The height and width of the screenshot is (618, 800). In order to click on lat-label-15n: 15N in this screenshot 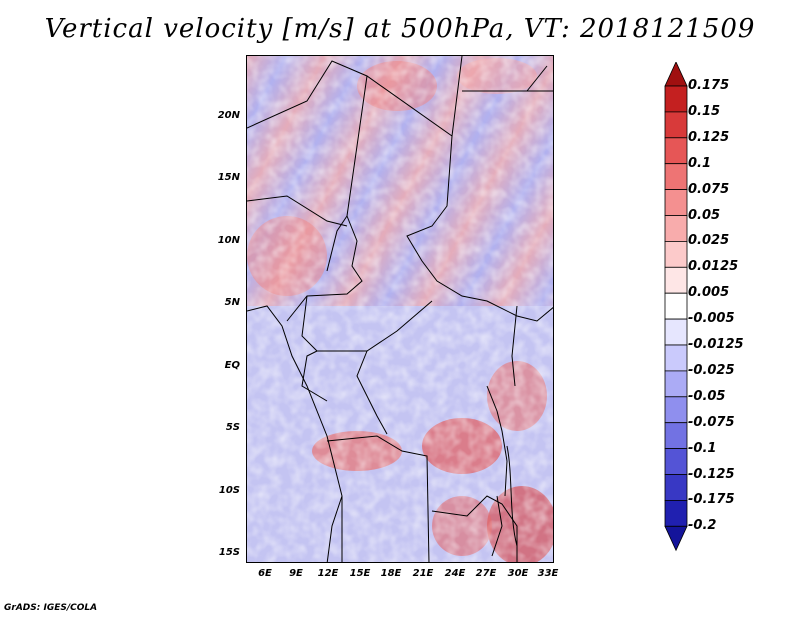, I will do `click(228, 177)`.